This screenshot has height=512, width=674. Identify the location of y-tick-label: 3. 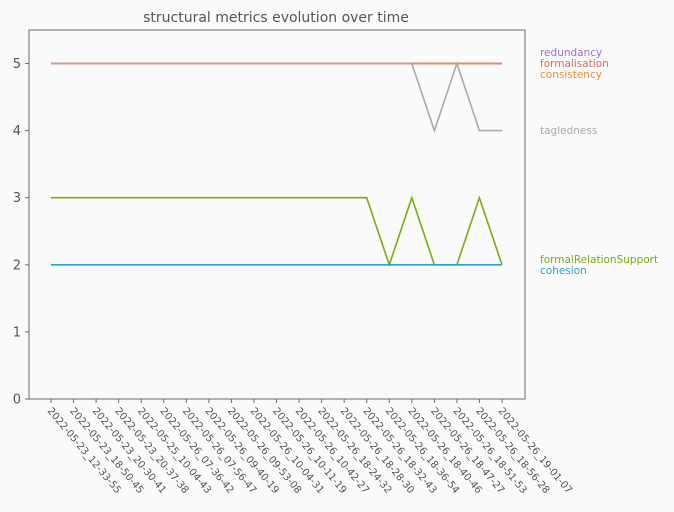
(17, 198).